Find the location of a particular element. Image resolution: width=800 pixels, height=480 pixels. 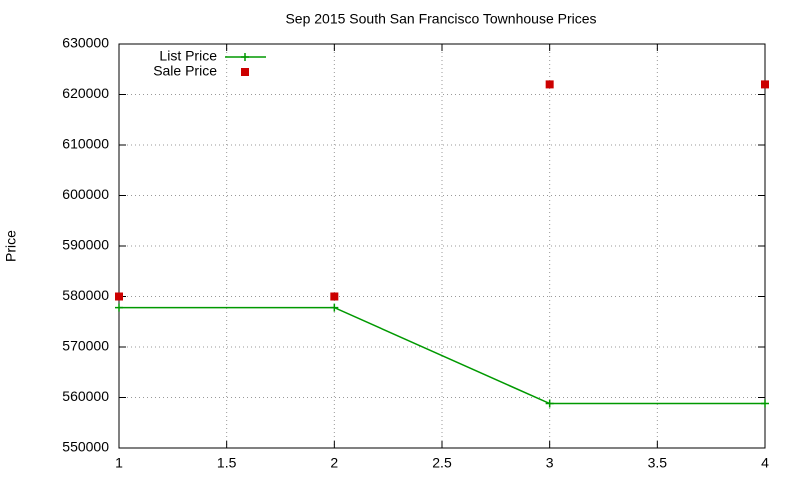

y-tick-label: 560000 is located at coordinates (85, 396).